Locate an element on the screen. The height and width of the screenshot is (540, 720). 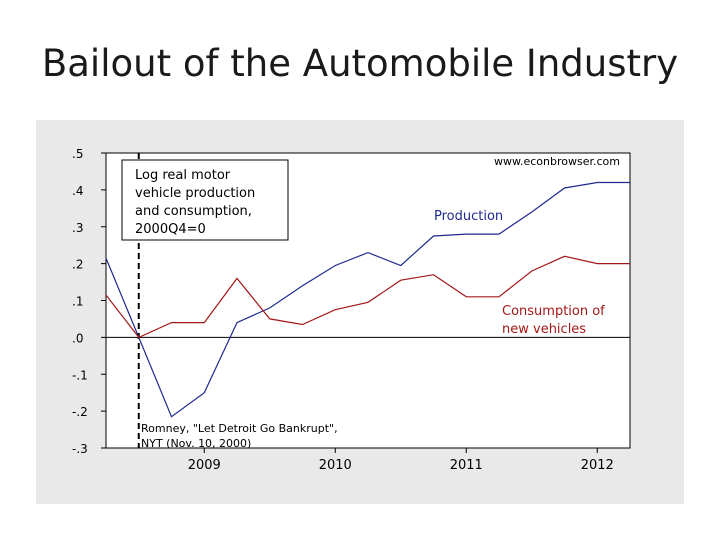
series-line-consumption is located at coordinates (367, 297).